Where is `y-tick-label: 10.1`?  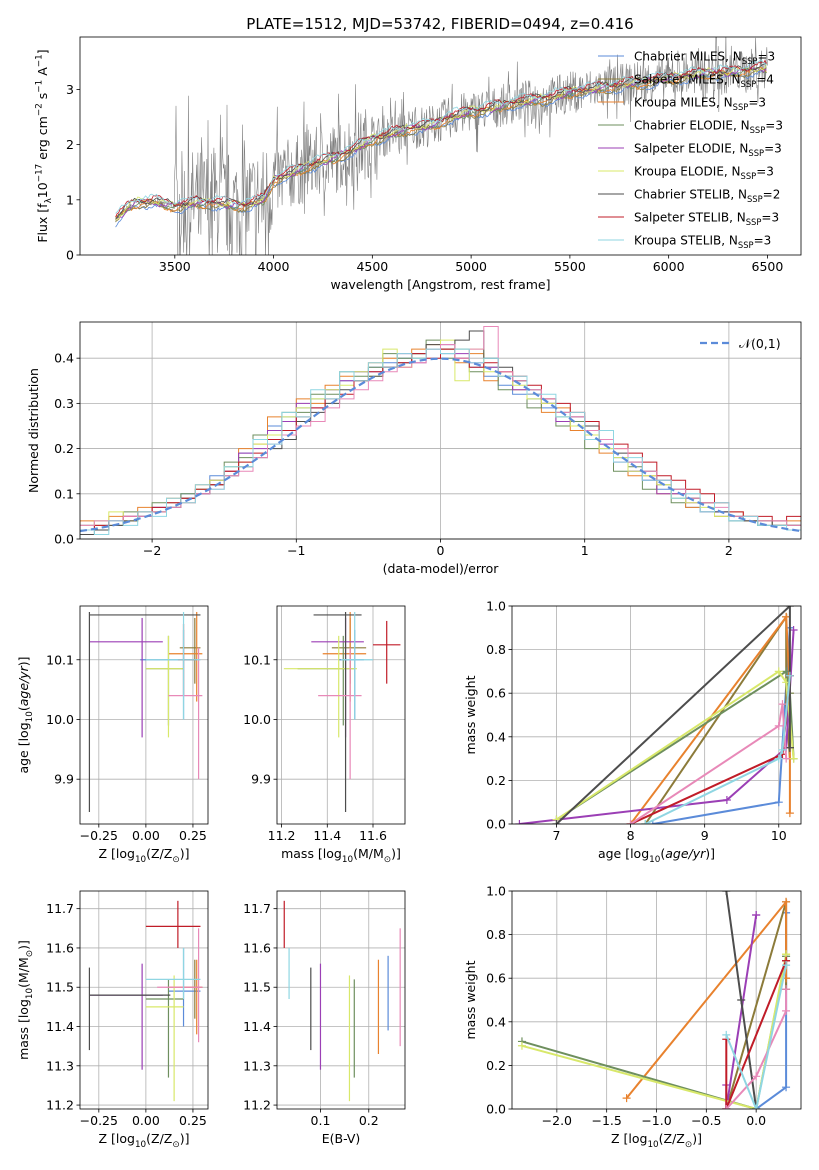
y-tick-label: 10.1 is located at coordinates (257, 659).